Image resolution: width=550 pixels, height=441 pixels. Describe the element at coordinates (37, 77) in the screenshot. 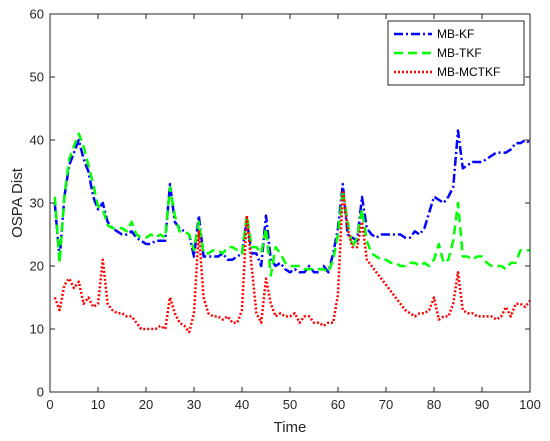

I see `y-tick-label: 50` at that location.